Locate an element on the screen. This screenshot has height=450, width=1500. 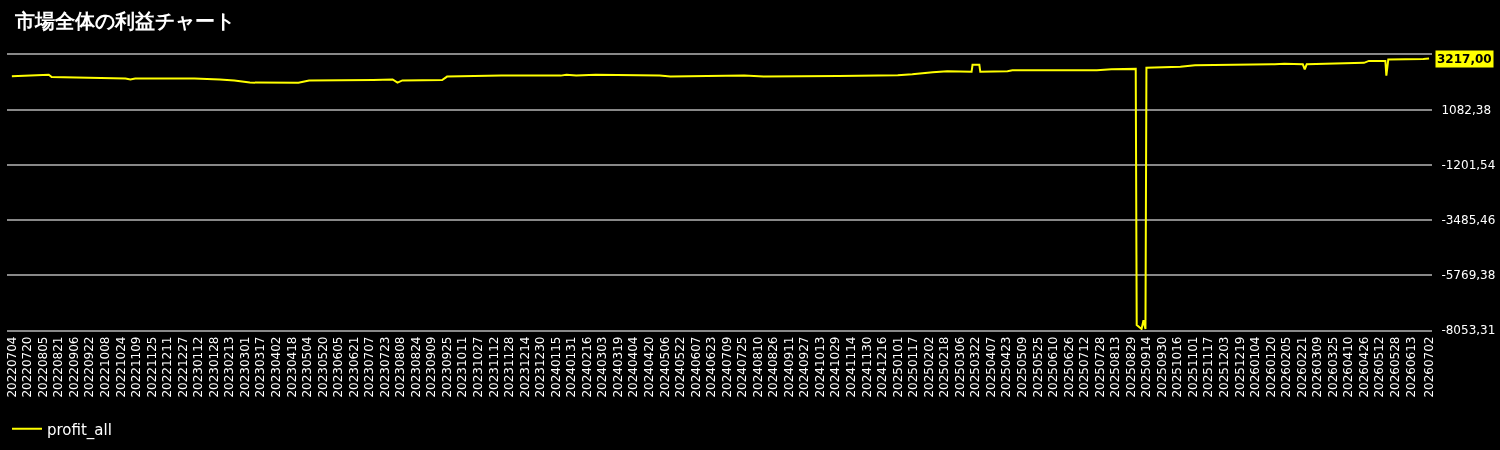
x-tick-label: 20230808 is located at coordinates (400, 367).